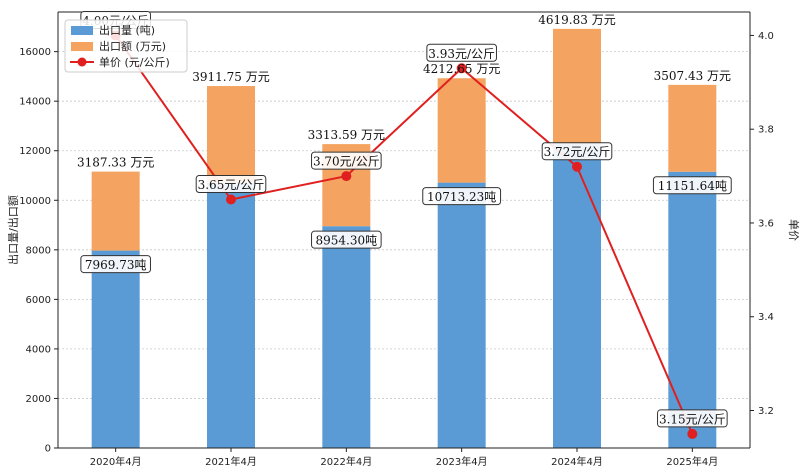 The width and height of the screenshot is (801, 475). I want to click on price-label-4-group: 3.72元/公斤, so click(577, 151).